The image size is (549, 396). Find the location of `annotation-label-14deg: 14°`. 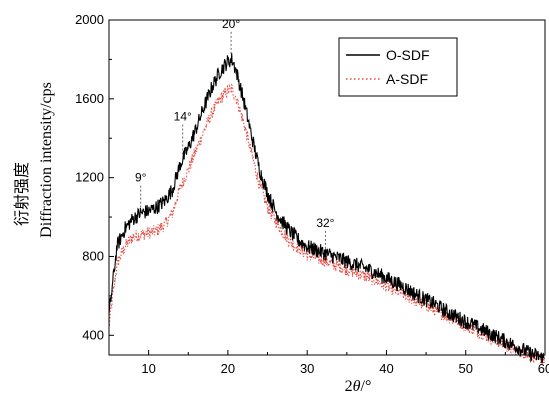

annotation-label-14deg: 14° is located at coordinates (183, 117).